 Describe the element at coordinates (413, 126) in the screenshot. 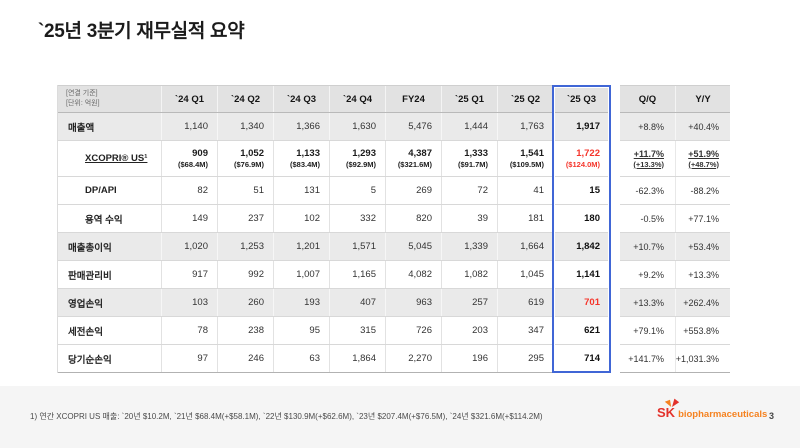

I see `value-cell: 5,476` at that location.